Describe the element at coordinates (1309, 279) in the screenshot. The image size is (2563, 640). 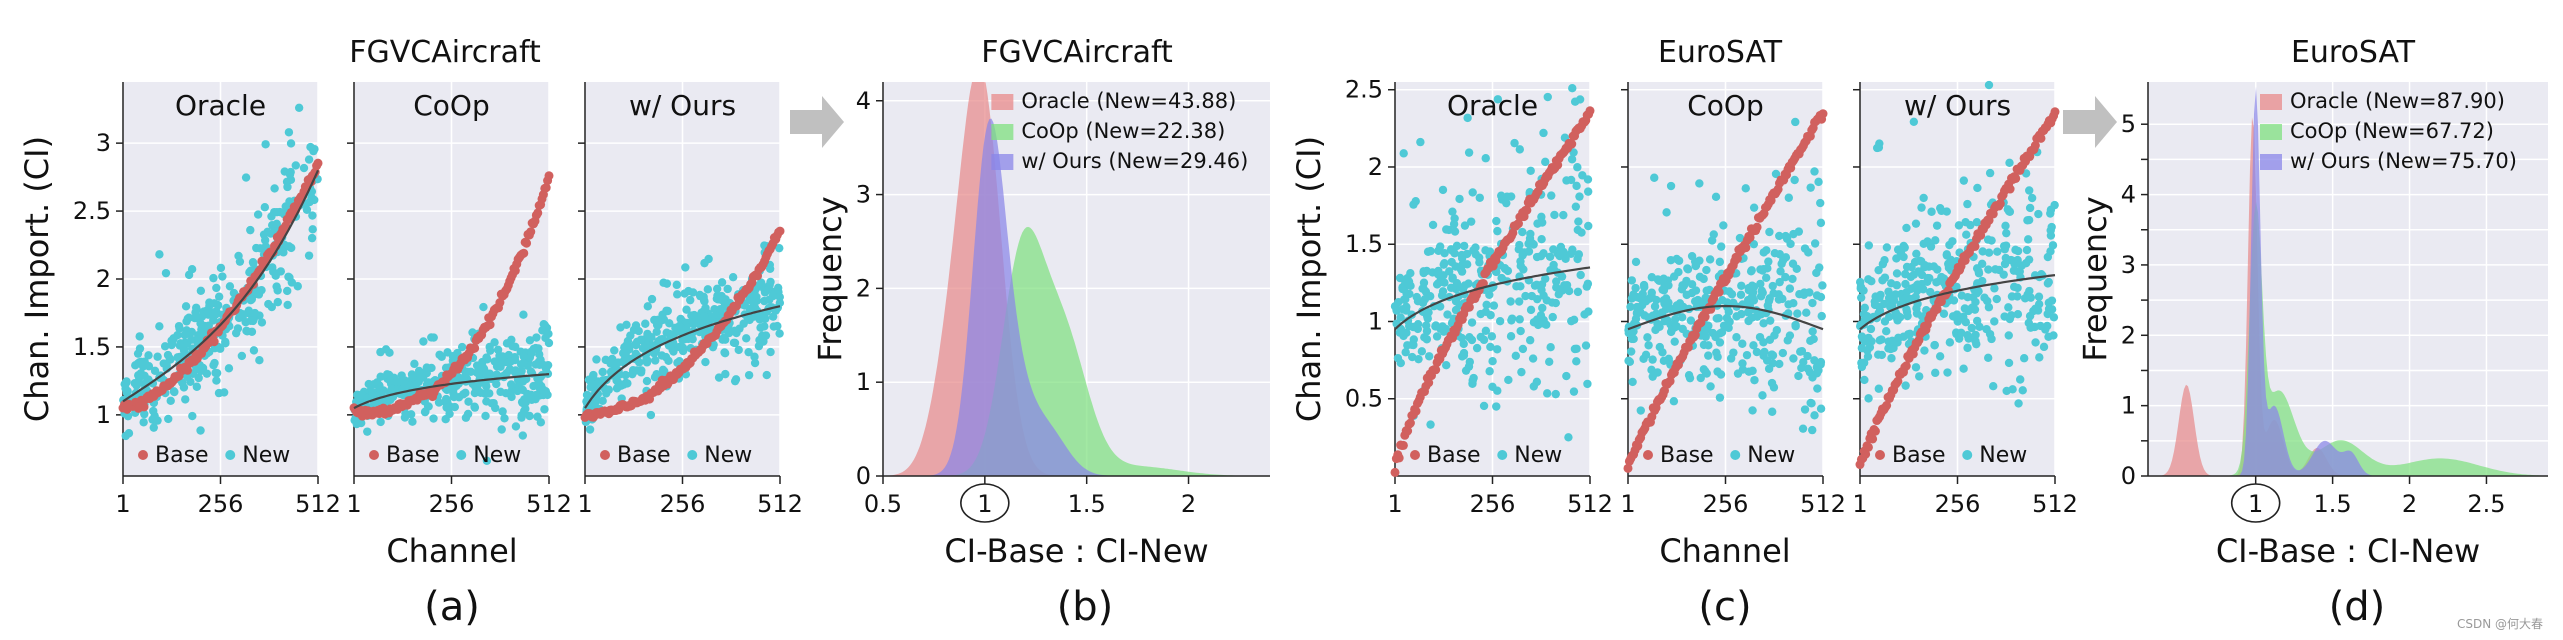
I see `y-axis-label: Chan. Import. (CI)` at that location.